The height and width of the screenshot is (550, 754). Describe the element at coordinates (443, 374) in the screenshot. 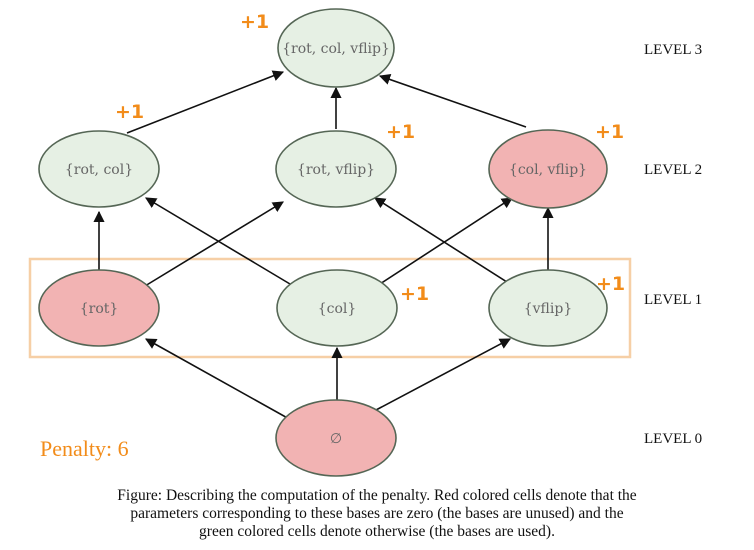

I see `edge-empty-to-vflip` at that location.